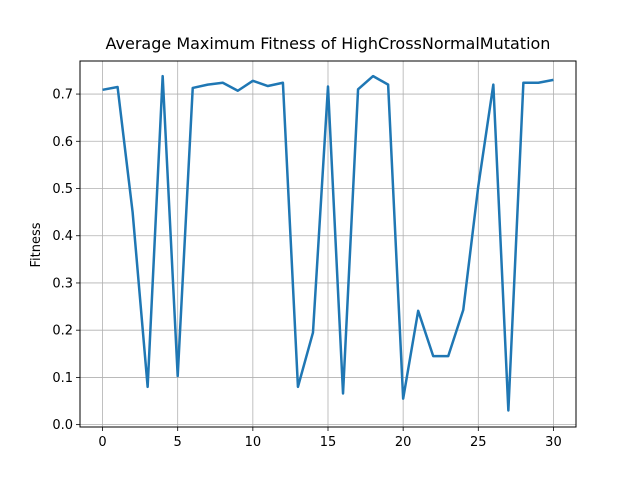 The height and width of the screenshot is (480, 640). What do you see at coordinates (403, 442) in the screenshot?
I see `x-tick-label: 20` at bounding box center [403, 442].